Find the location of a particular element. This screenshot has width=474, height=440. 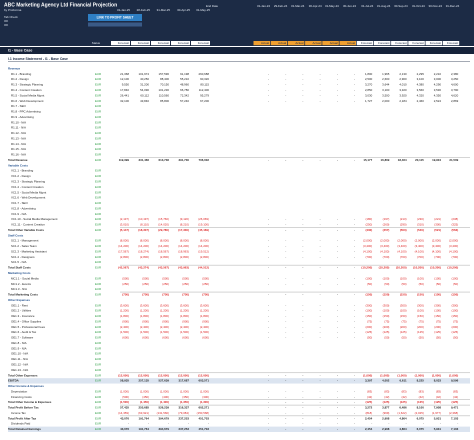

cell-value: 4,620 is located at coordinates (455, 95).